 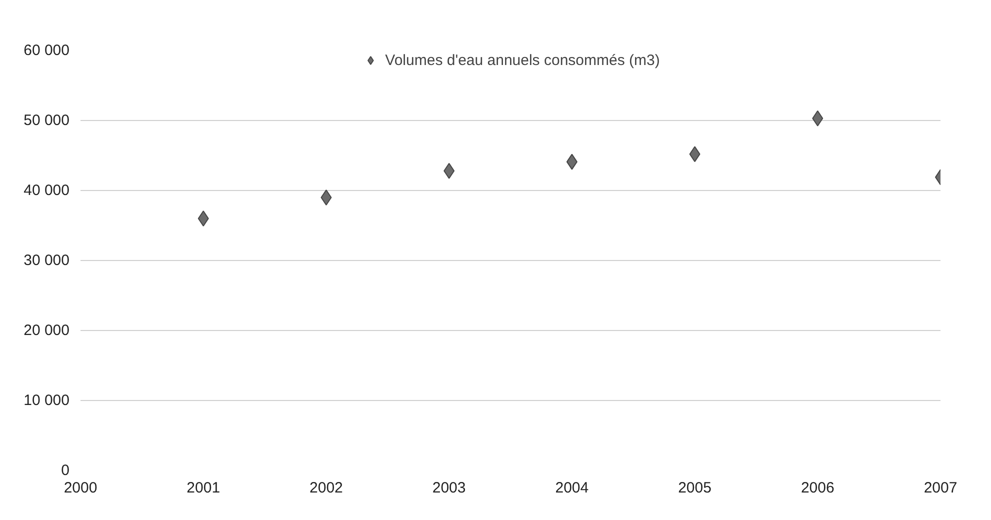 What do you see at coordinates (941, 488) in the screenshot?
I see `x-tick-label: 2007` at bounding box center [941, 488].